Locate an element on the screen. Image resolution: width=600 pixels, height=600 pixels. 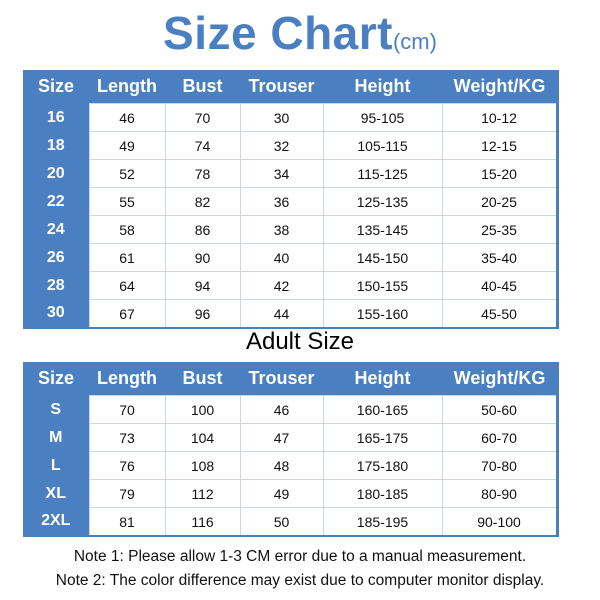
column-header: Bust is located at coordinates (202, 378).